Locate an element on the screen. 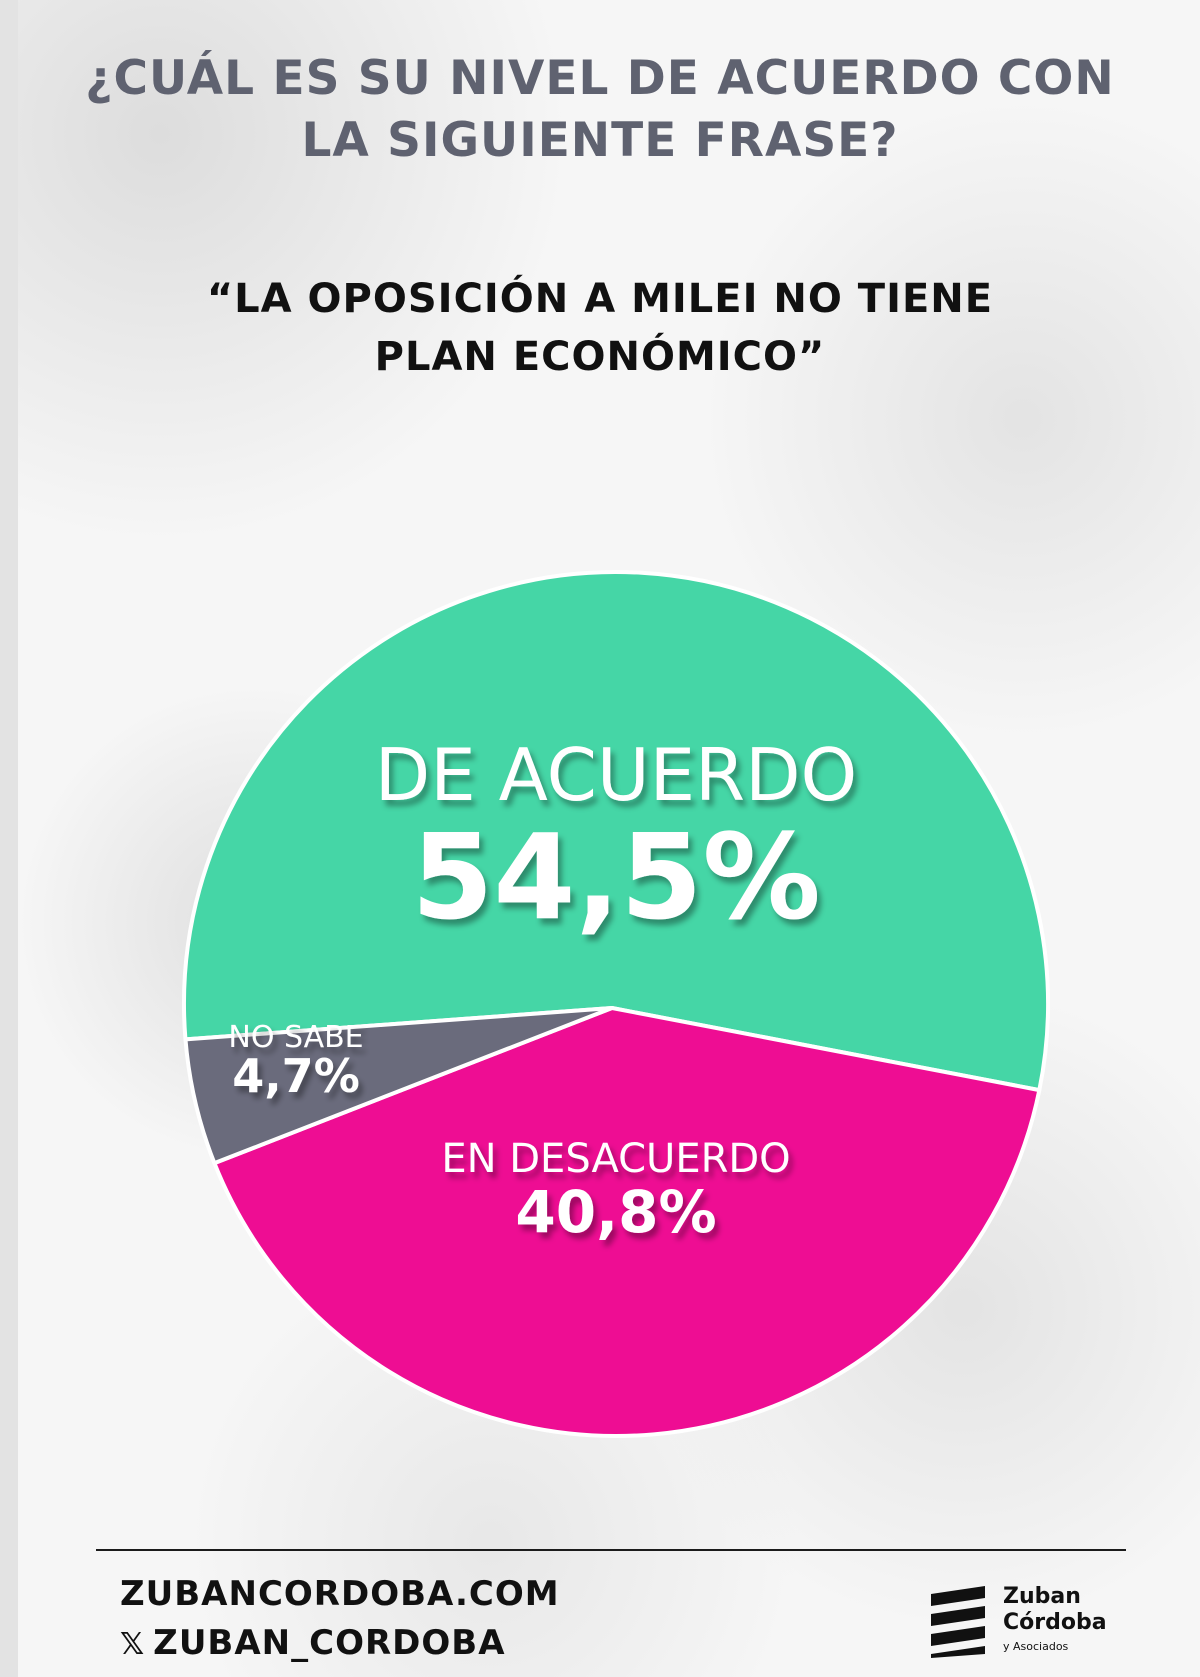  de-acuerdo-label: DE ACUERDO is located at coordinates (616, 775).